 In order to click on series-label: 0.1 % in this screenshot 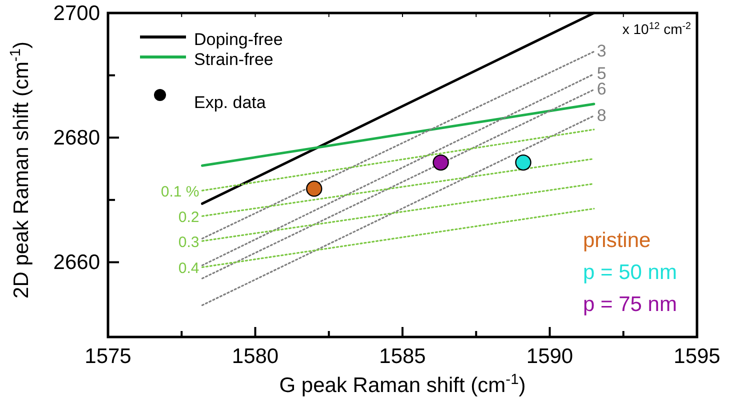, I will do `click(180, 192)`.